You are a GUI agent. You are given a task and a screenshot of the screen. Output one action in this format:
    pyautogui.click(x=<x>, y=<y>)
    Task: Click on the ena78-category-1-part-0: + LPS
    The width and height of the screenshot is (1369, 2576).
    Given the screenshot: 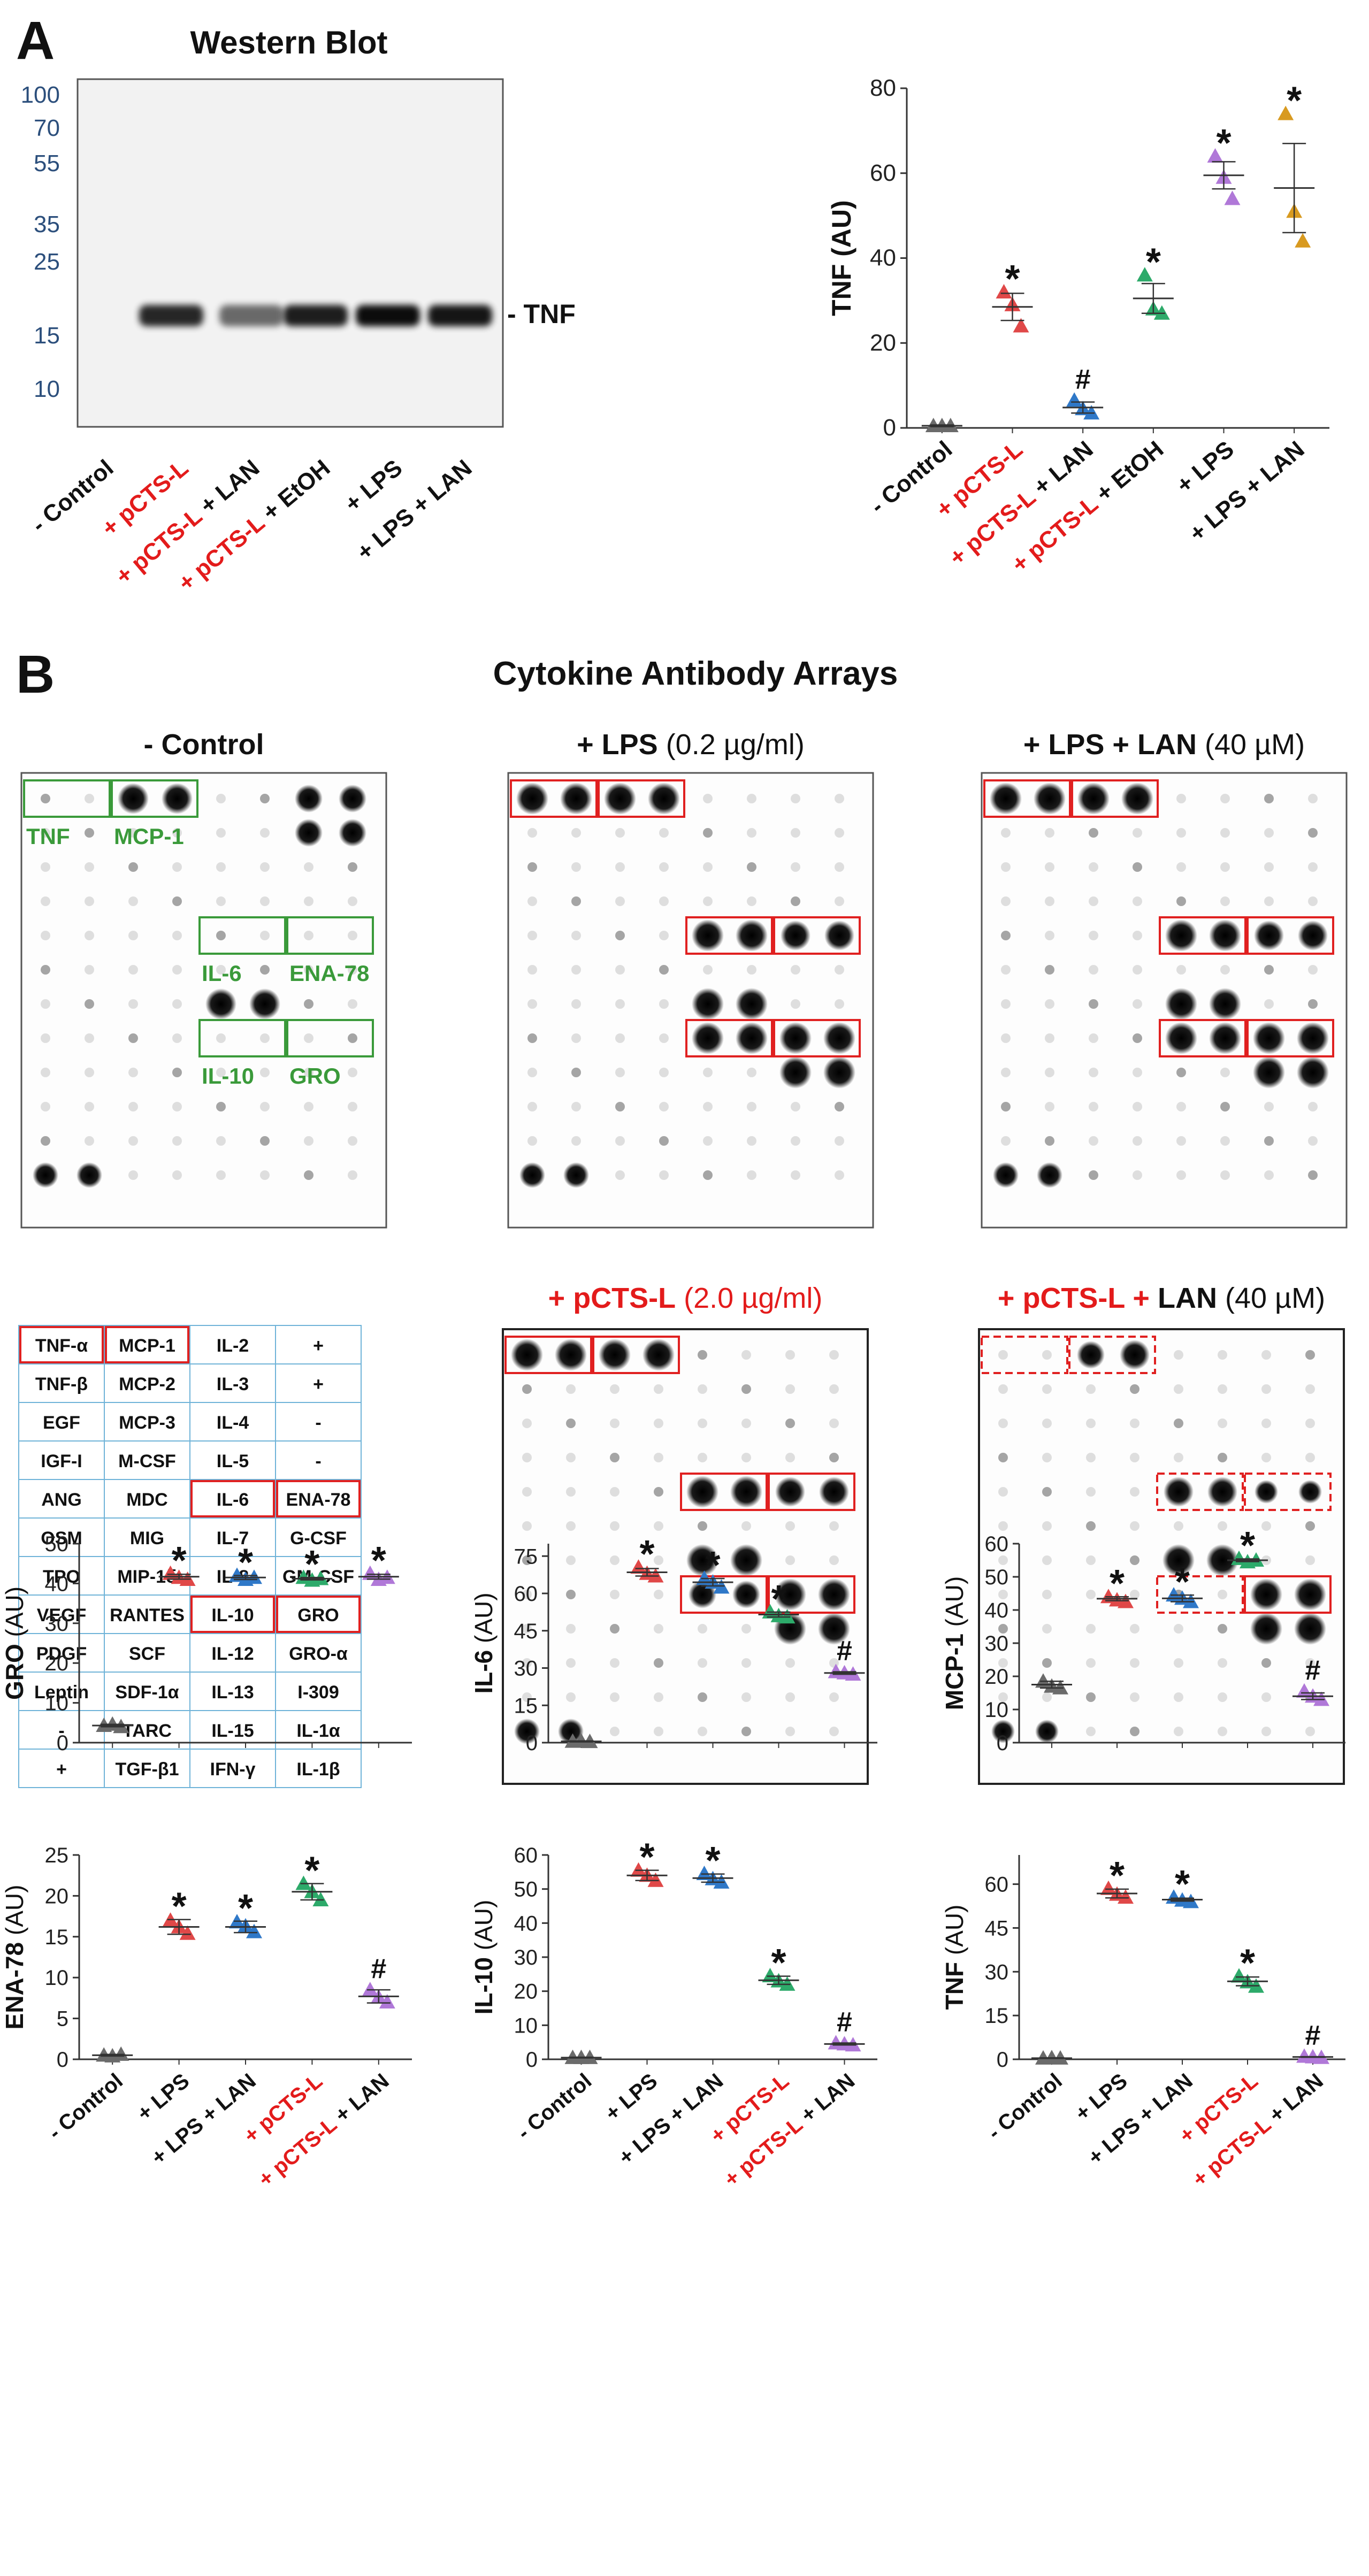 What is the action you would take?
    pyautogui.click(x=163, y=2097)
    